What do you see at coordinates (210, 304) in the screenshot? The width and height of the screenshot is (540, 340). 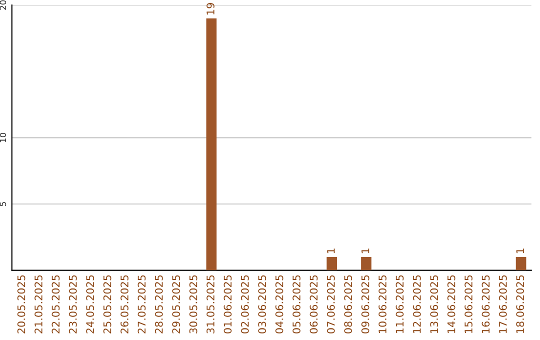 I see `x-tick-label: 31.05.2025` at bounding box center [210, 304].